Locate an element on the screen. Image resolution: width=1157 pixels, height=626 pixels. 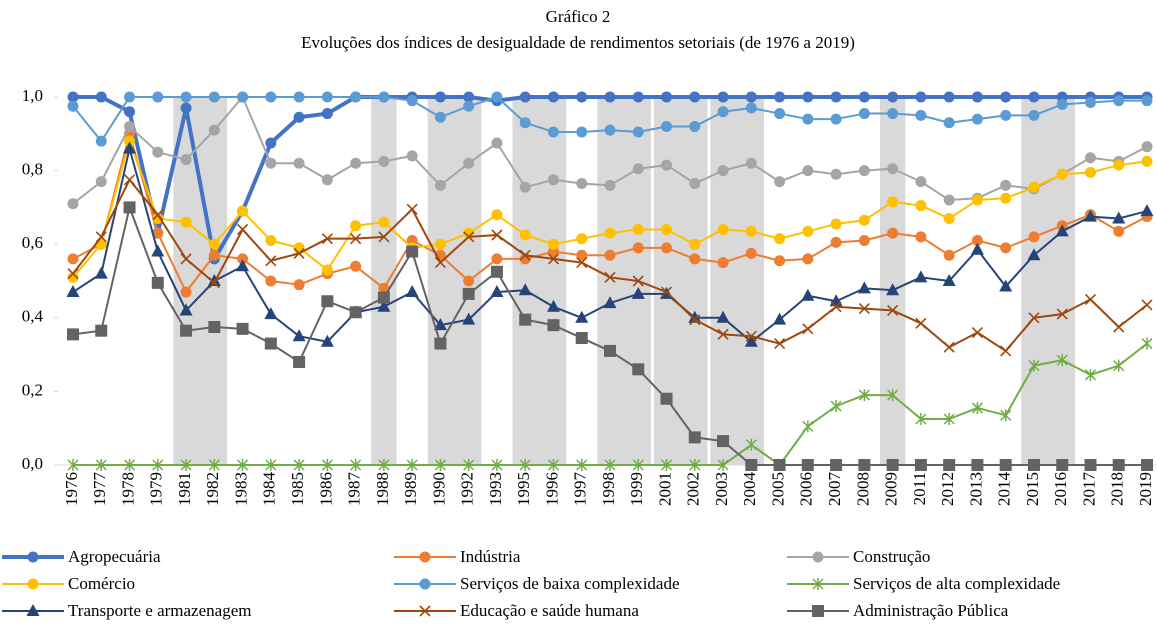
x-tick-label: 1992 is located at coordinates (467, 489).